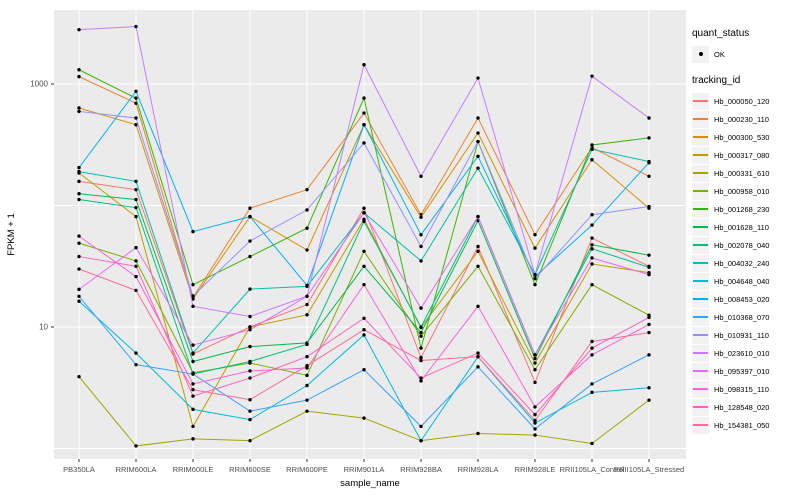 The image size is (800, 500). Describe the element at coordinates (742, 281) in the screenshot. I see `legend-entry-label: Hb_004648_040` at that location.